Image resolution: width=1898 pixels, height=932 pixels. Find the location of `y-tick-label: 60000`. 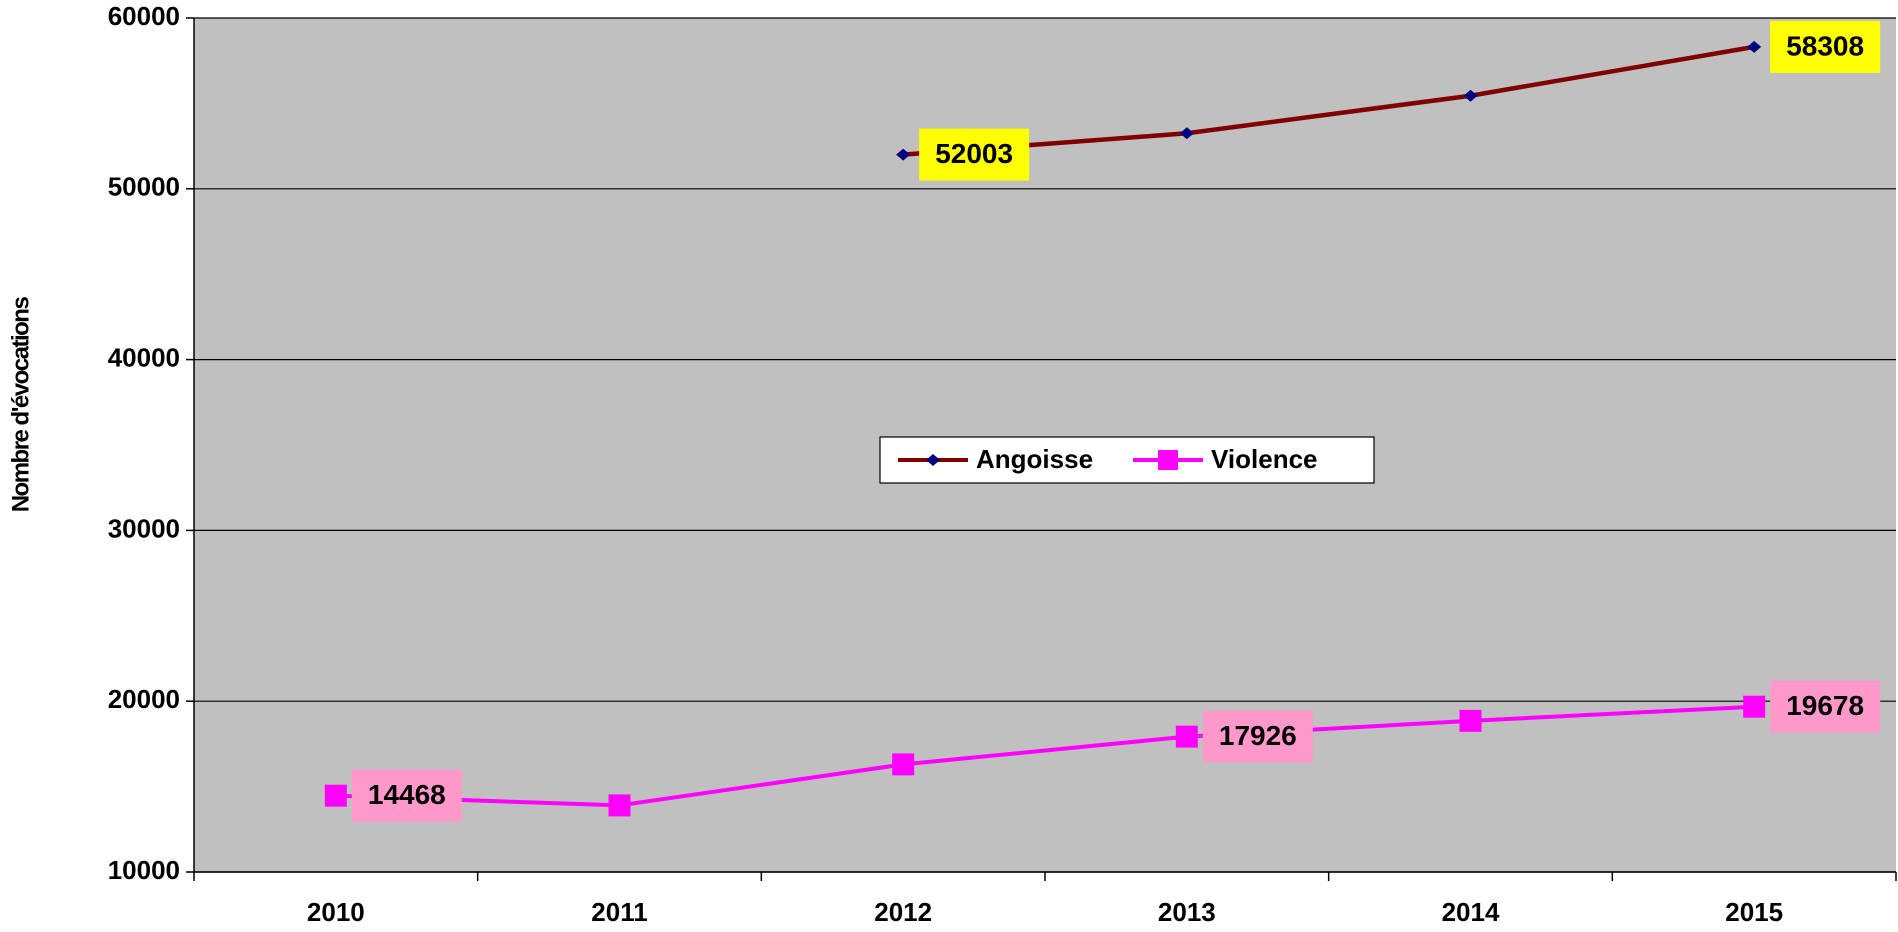

y-tick-label: 60000 is located at coordinates (144, 16).